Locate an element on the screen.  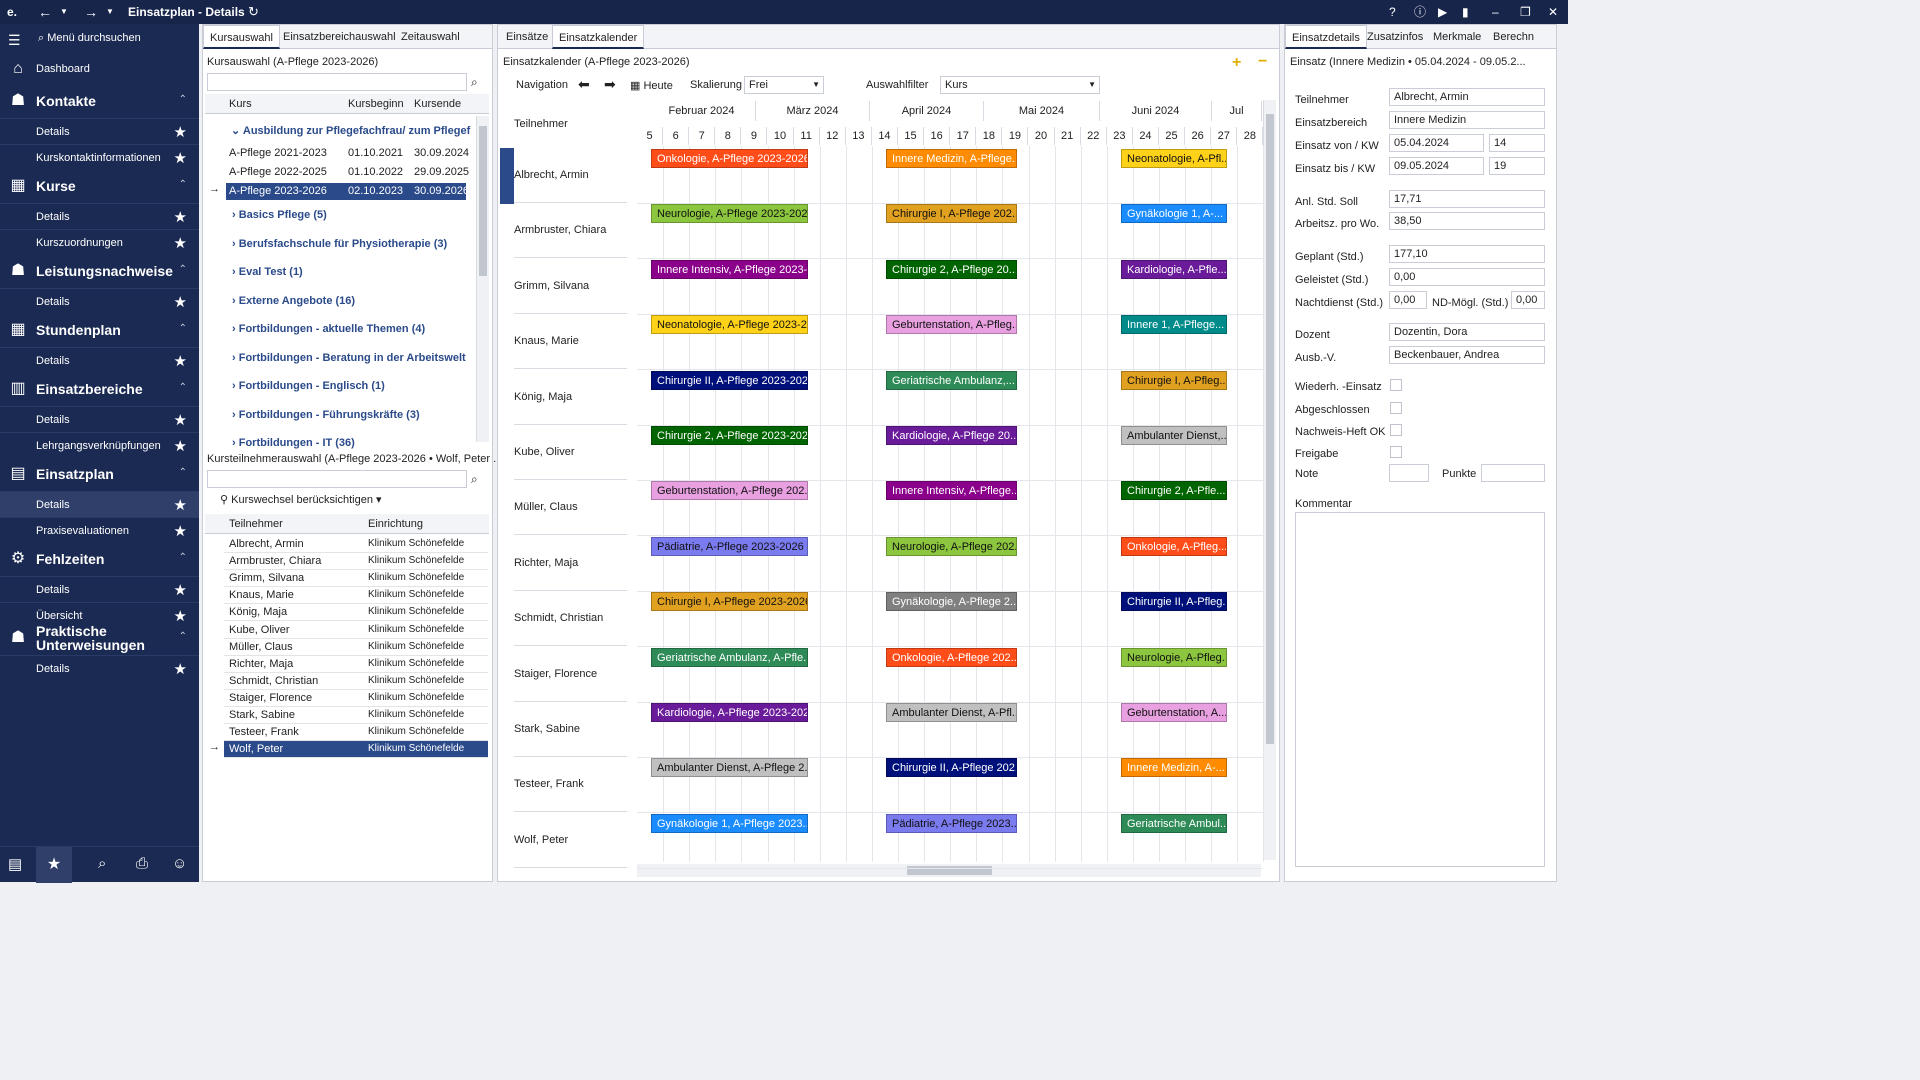
sidebar-item-5-0: Details ★ is located at coordinates (99, 504).